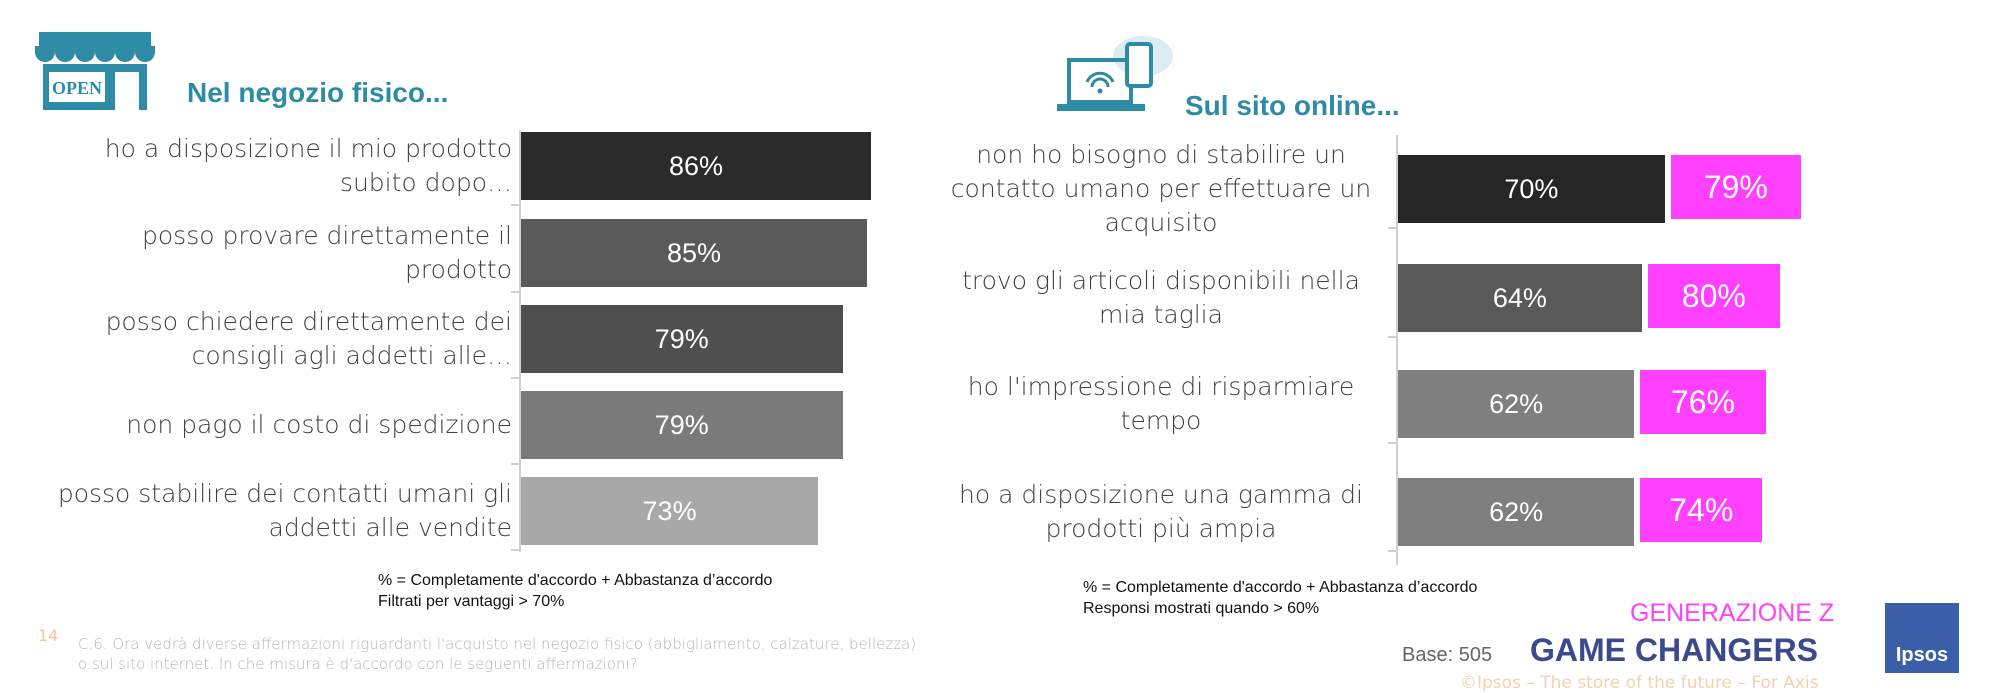 This screenshot has width=1990, height=693. I want to click on value-label: 74%, so click(1701, 509).